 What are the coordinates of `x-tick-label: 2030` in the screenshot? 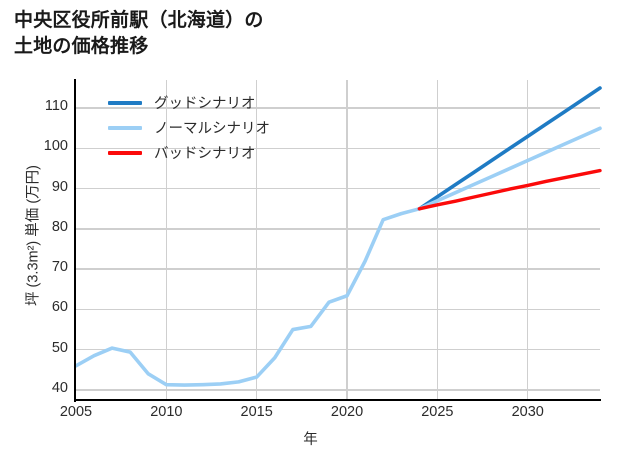 It's located at (527, 412).